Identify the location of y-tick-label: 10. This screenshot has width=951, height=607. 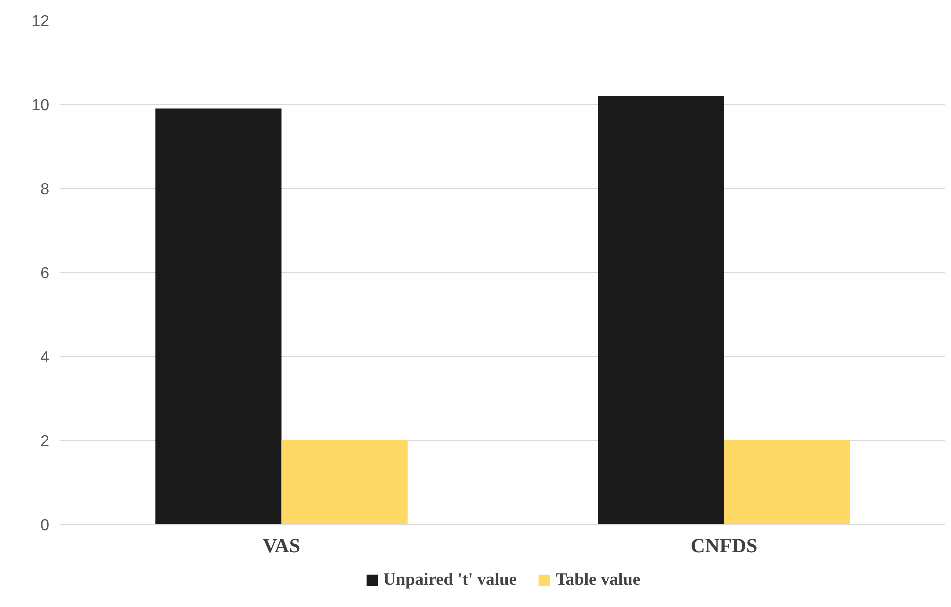
(41, 106).